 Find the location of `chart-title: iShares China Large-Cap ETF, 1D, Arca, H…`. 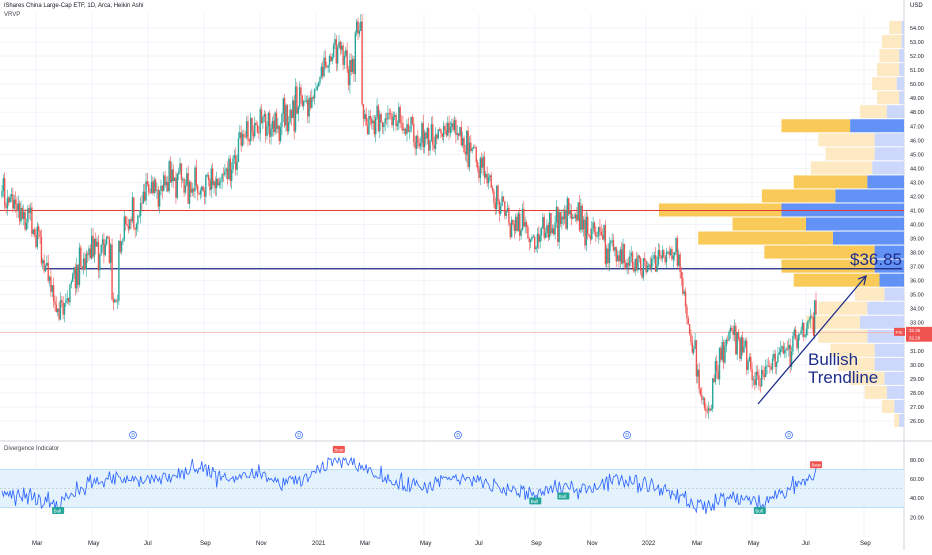

chart-title: iShares China Large-Cap ETF, 1D, Arca, H… is located at coordinates (74, 6).